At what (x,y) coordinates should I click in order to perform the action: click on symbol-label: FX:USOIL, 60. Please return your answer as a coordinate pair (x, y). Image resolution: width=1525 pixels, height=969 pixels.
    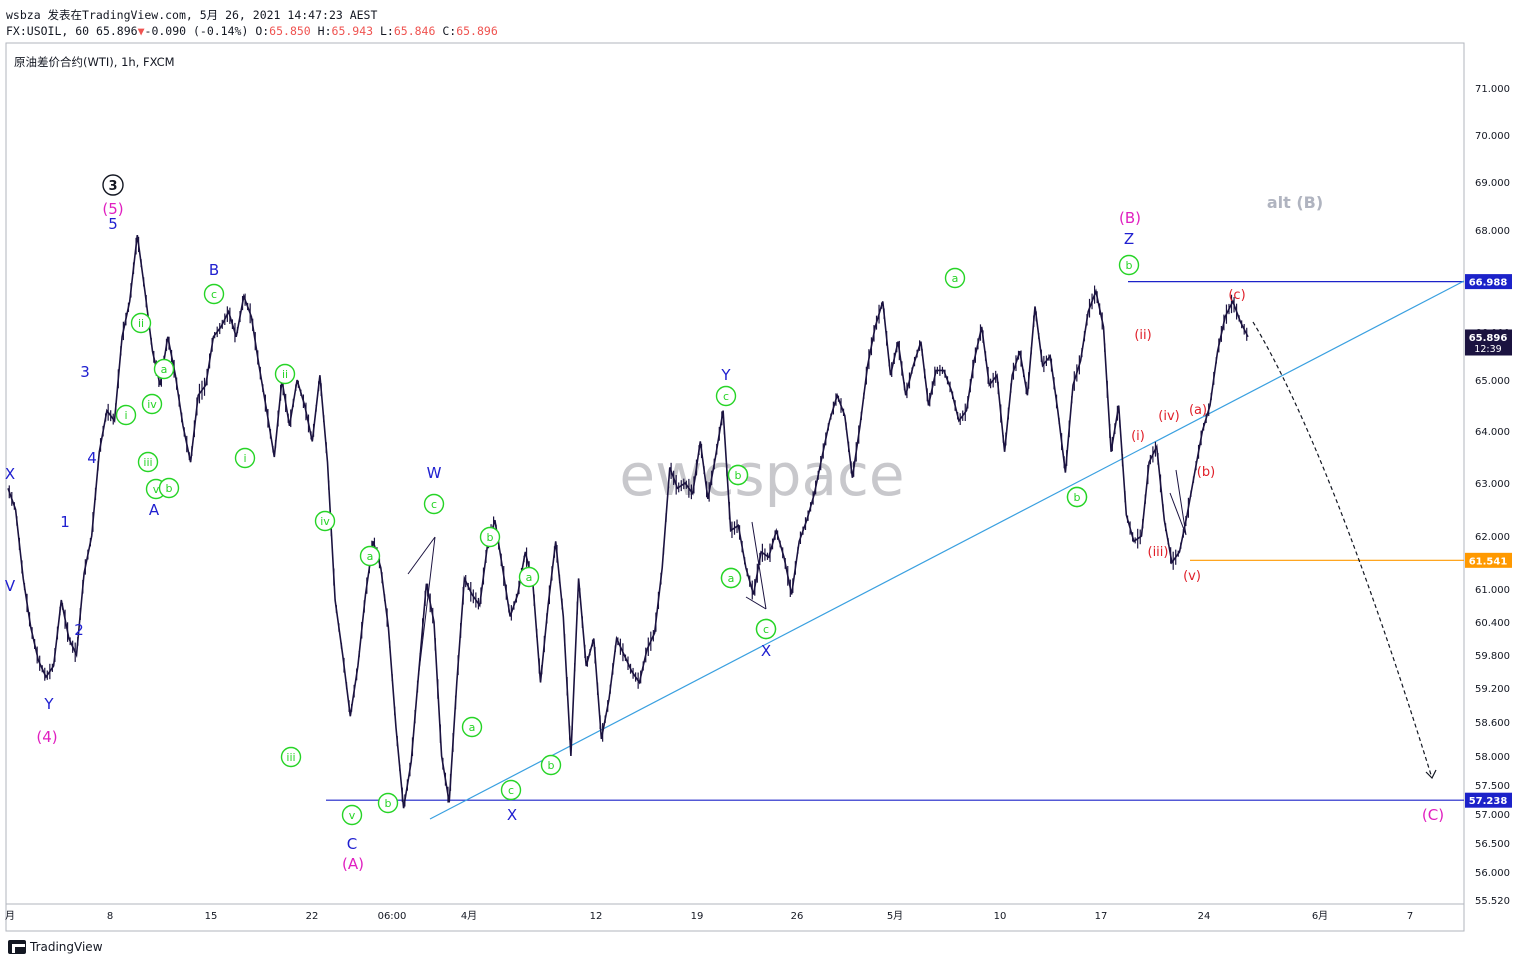
    Looking at the image, I should click on (48, 31).